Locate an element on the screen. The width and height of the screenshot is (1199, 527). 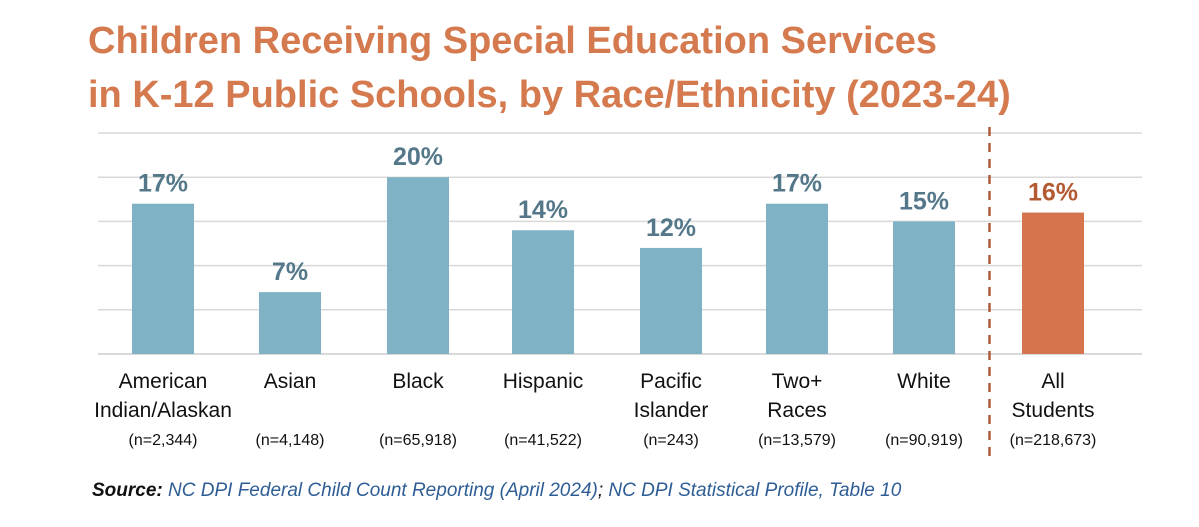
category-label: Pacific is located at coordinates (671, 381).